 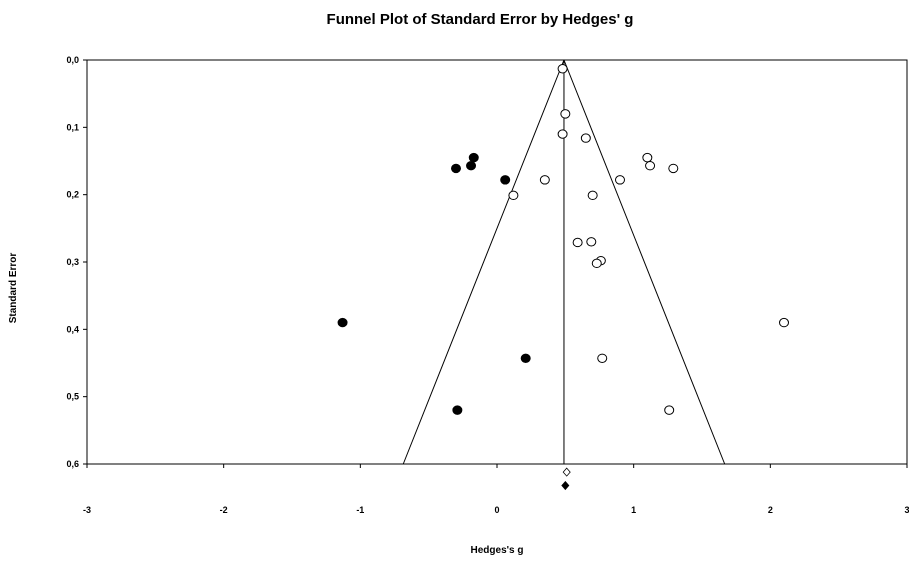 I want to click on x-tick-label: 3, so click(x=906, y=510).